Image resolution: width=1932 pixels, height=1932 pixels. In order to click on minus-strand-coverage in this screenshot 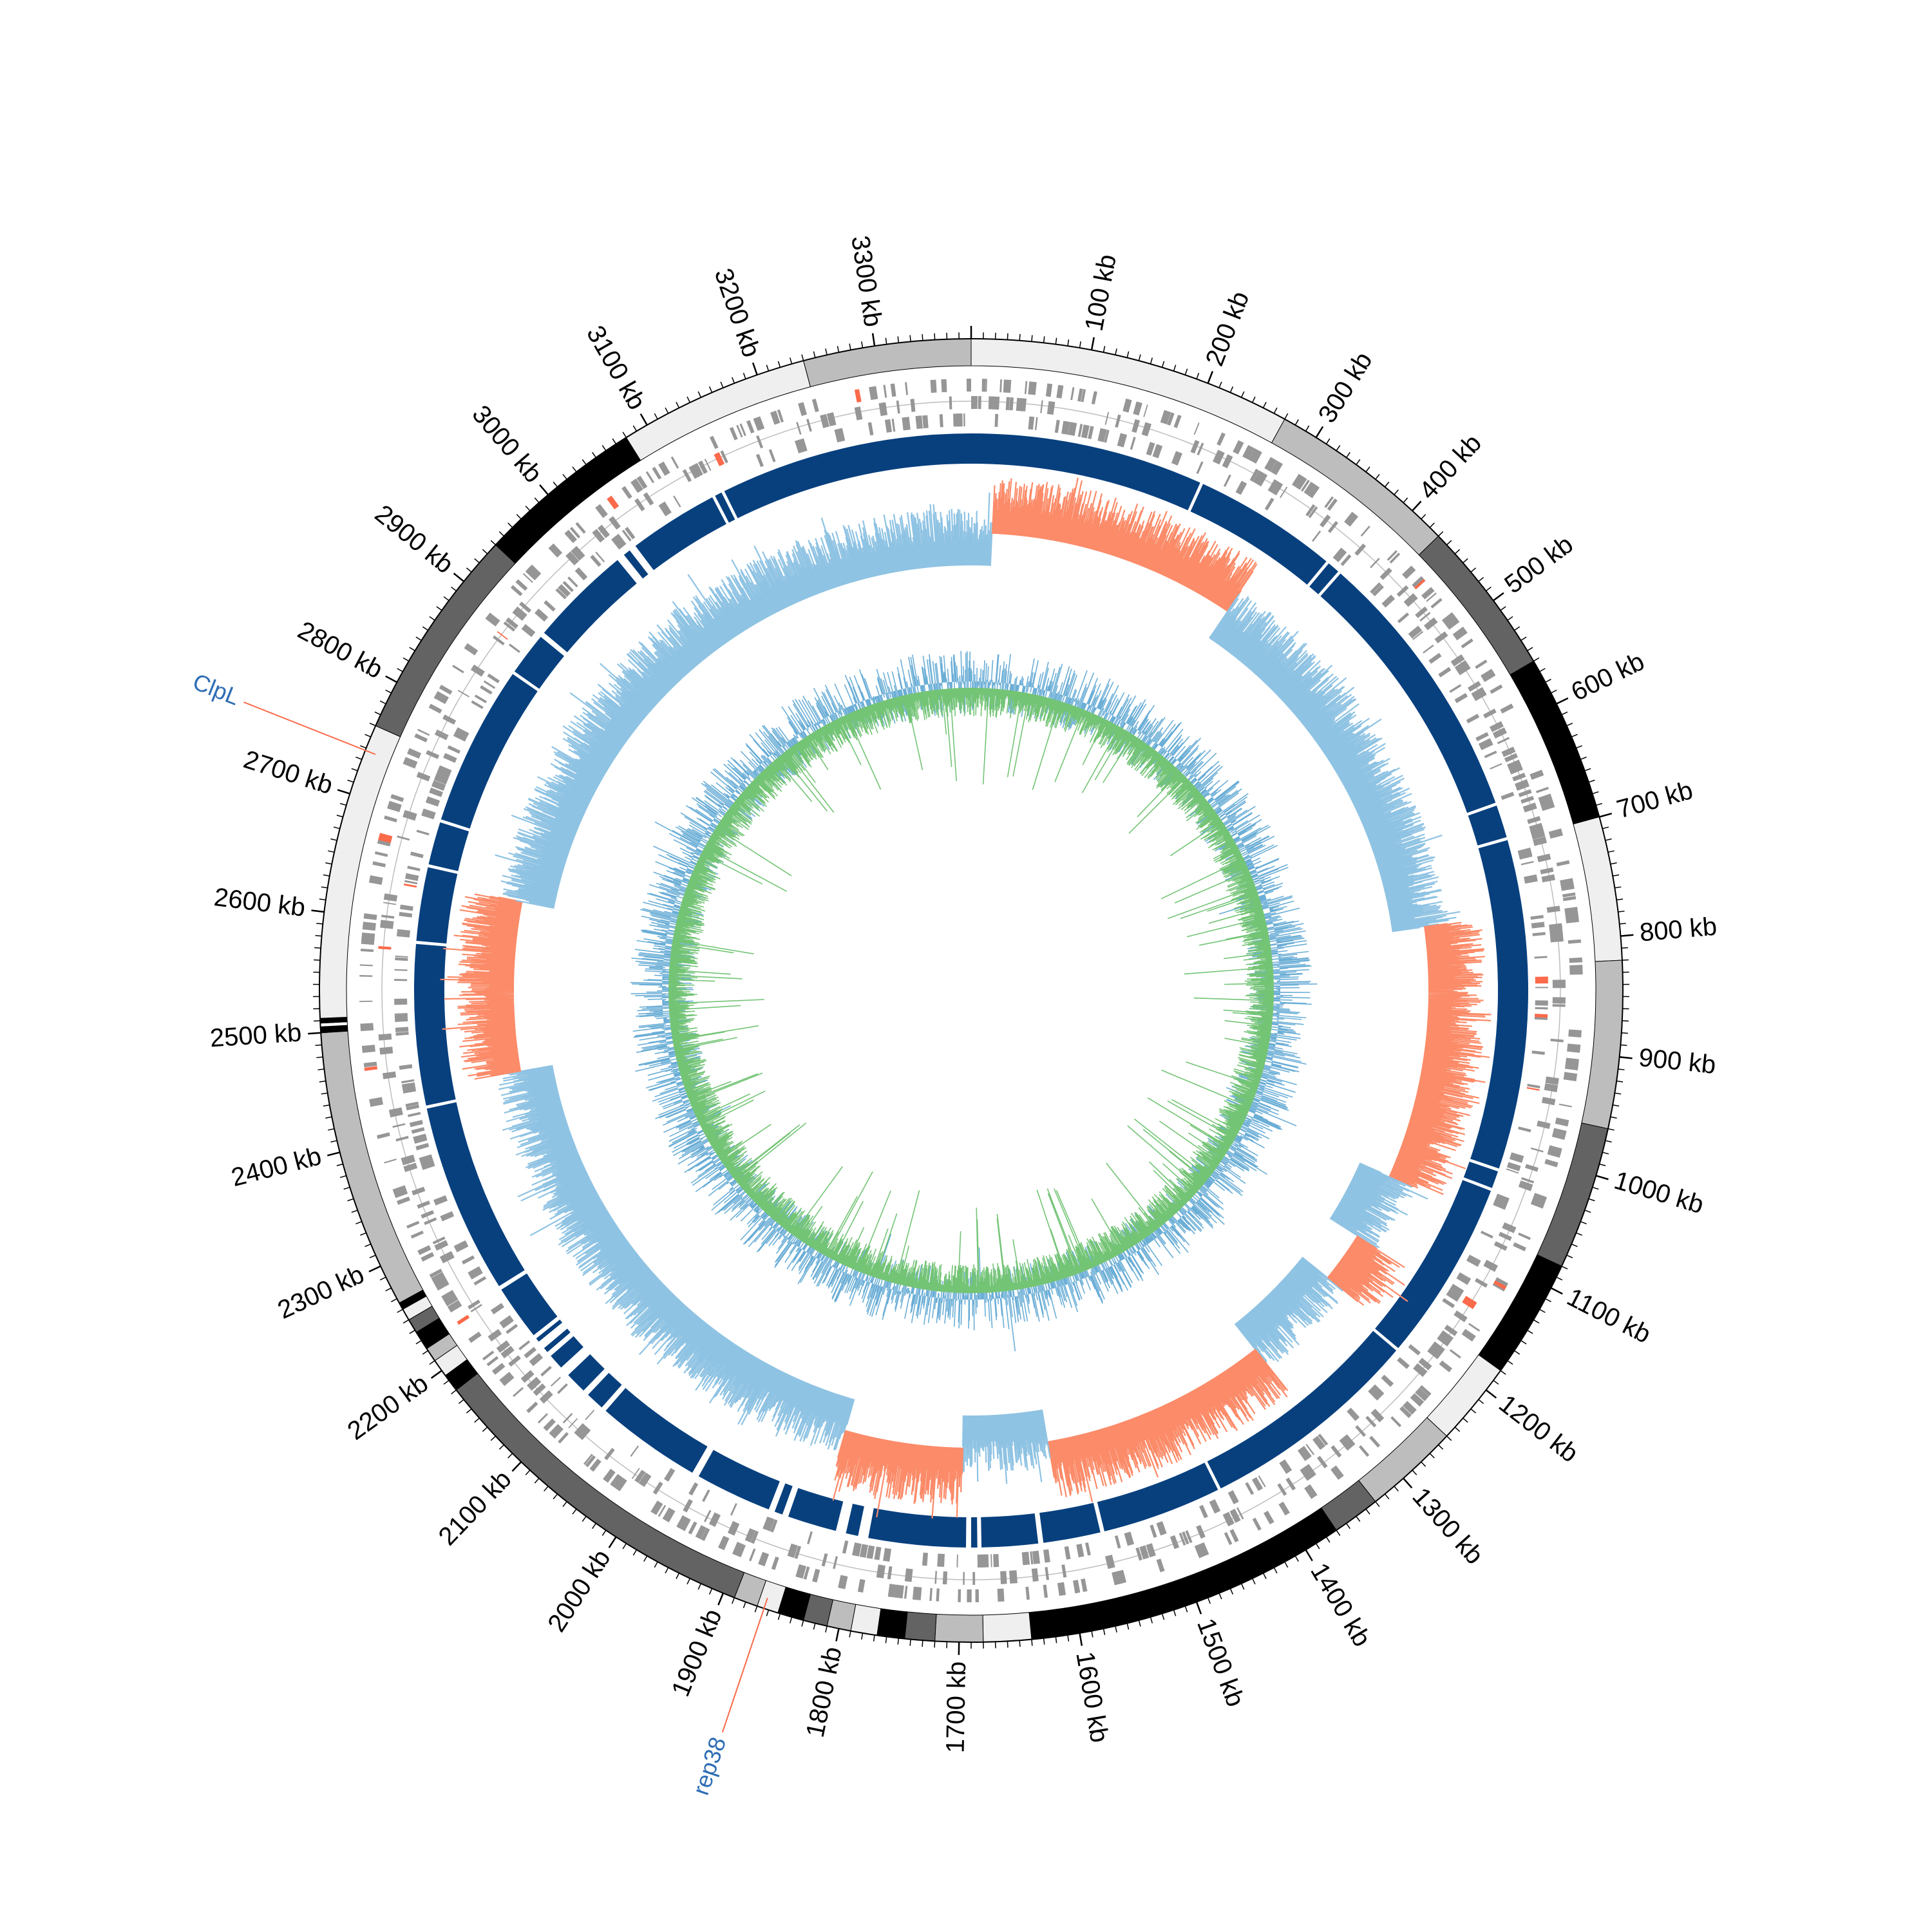, I will do `click(981, 529)`.